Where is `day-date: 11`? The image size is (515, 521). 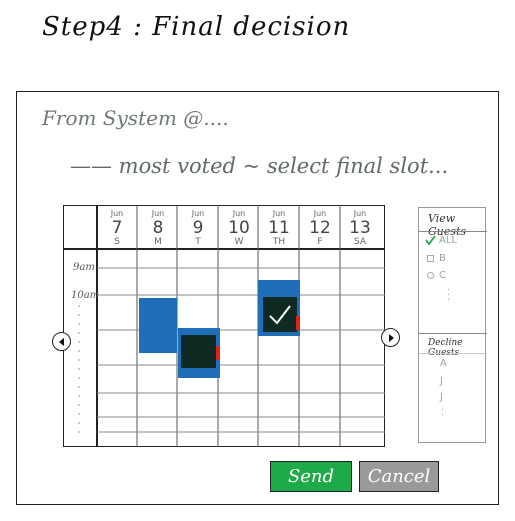
day-date: 11 is located at coordinates (279, 228).